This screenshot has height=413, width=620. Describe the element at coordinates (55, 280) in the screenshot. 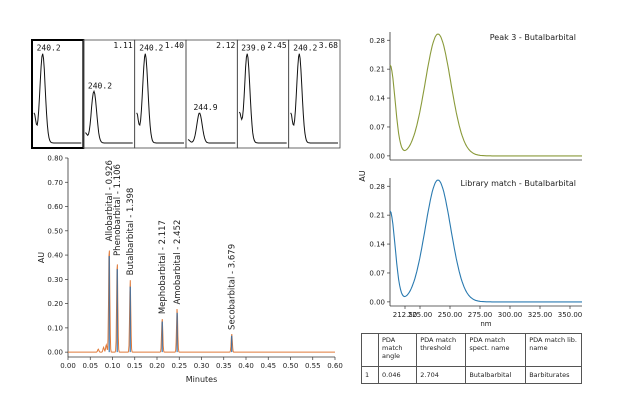

I see `y-tick-label: 0.30` at that location.